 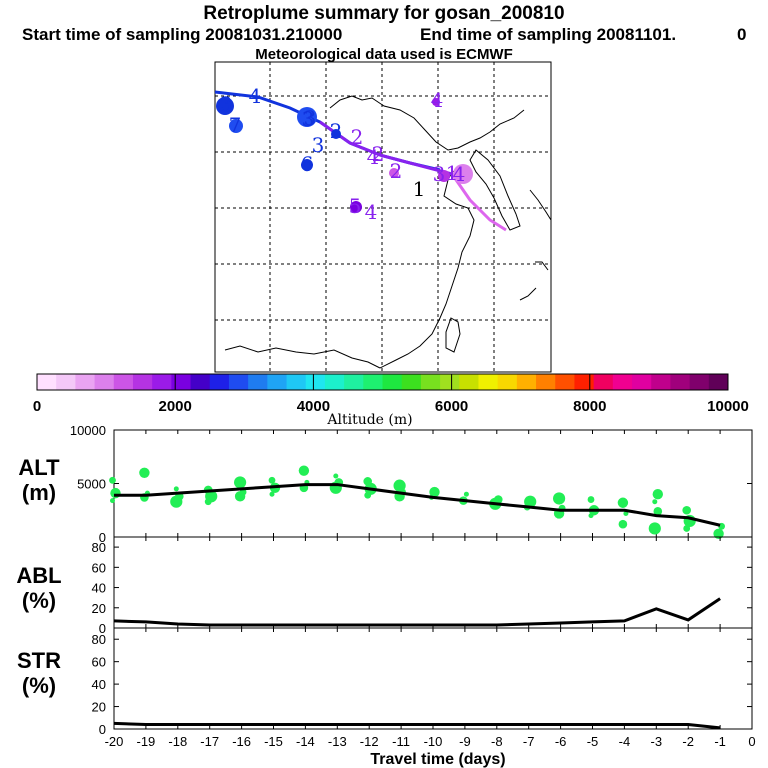 I want to click on x-tick-label: -9, so click(x=465, y=741).